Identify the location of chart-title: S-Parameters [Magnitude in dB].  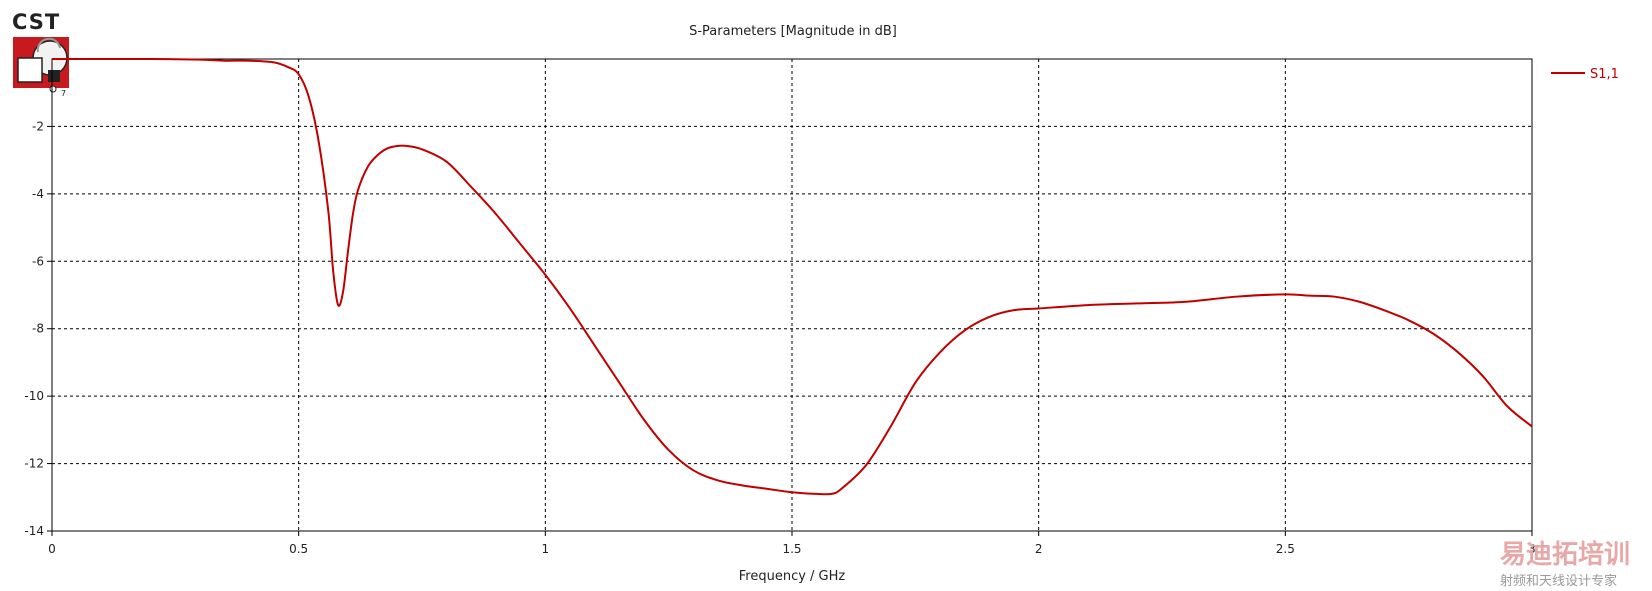
(793, 31).